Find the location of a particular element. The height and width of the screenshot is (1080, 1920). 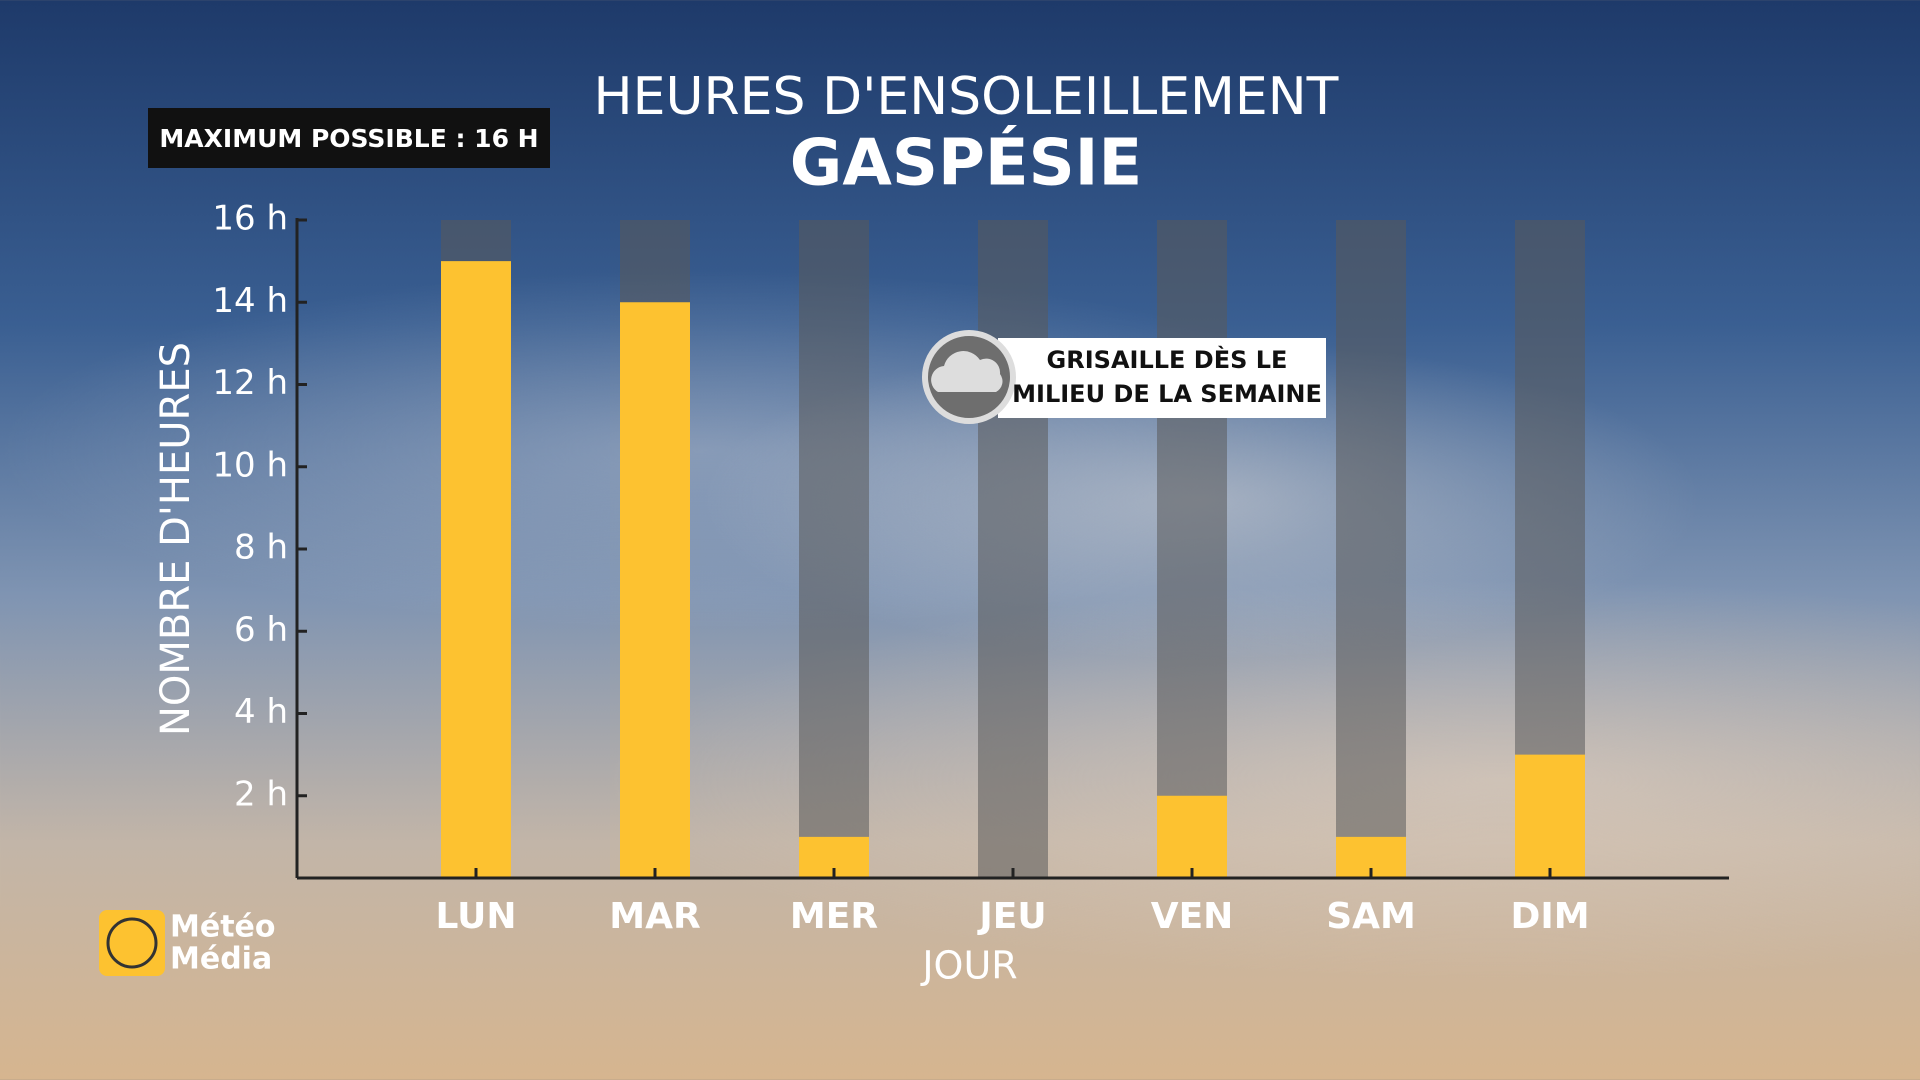

y-tick-label: 12 h is located at coordinates (250, 383).